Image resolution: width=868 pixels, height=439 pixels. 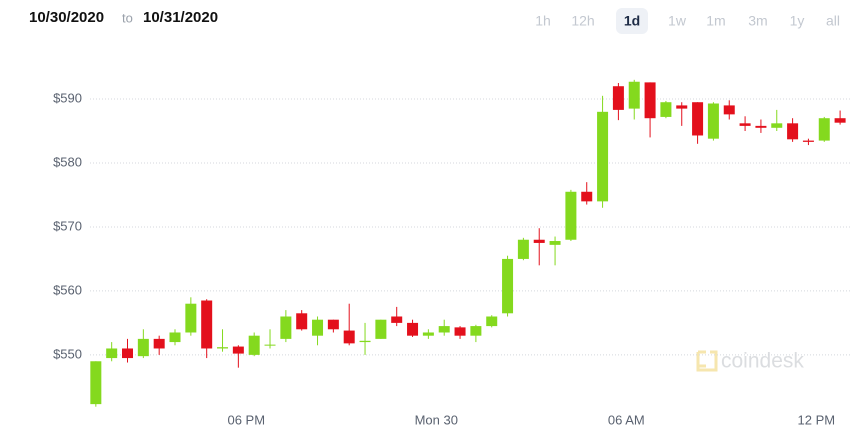 What do you see at coordinates (67, 97) in the screenshot?
I see `y-tick-label: $590` at bounding box center [67, 97].